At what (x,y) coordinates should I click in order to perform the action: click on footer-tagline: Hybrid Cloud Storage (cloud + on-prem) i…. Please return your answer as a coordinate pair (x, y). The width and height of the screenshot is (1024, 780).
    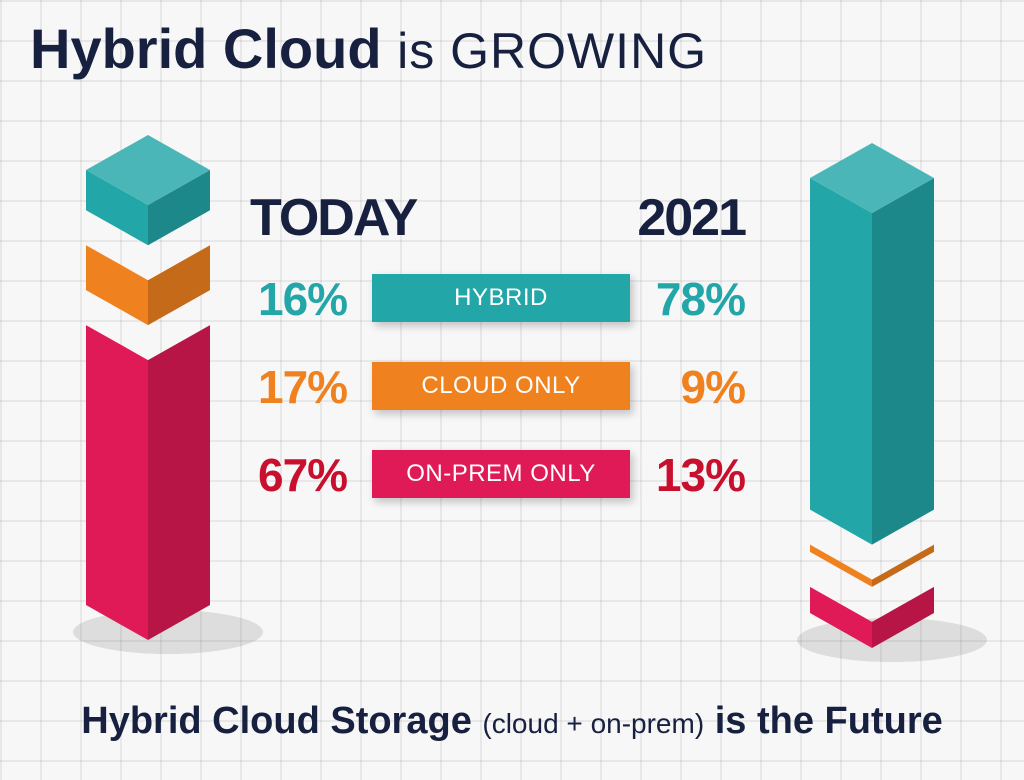
    Looking at the image, I should click on (512, 722).